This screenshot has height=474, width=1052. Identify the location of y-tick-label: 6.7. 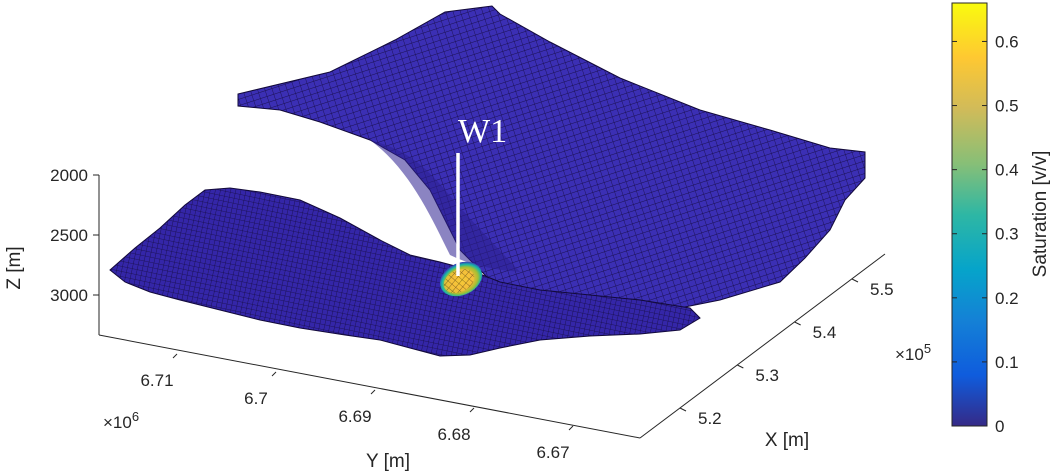
(256, 398).